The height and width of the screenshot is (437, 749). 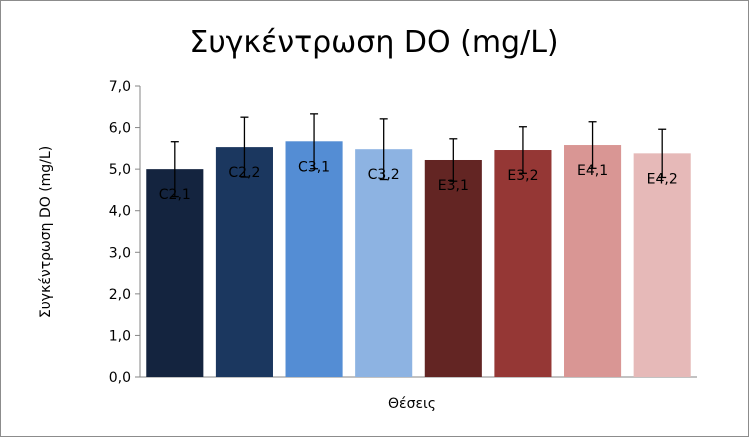 What do you see at coordinates (592, 171) in the screenshot?
I see `bar-category-label: E4,1` at bounding box center [592, 171].